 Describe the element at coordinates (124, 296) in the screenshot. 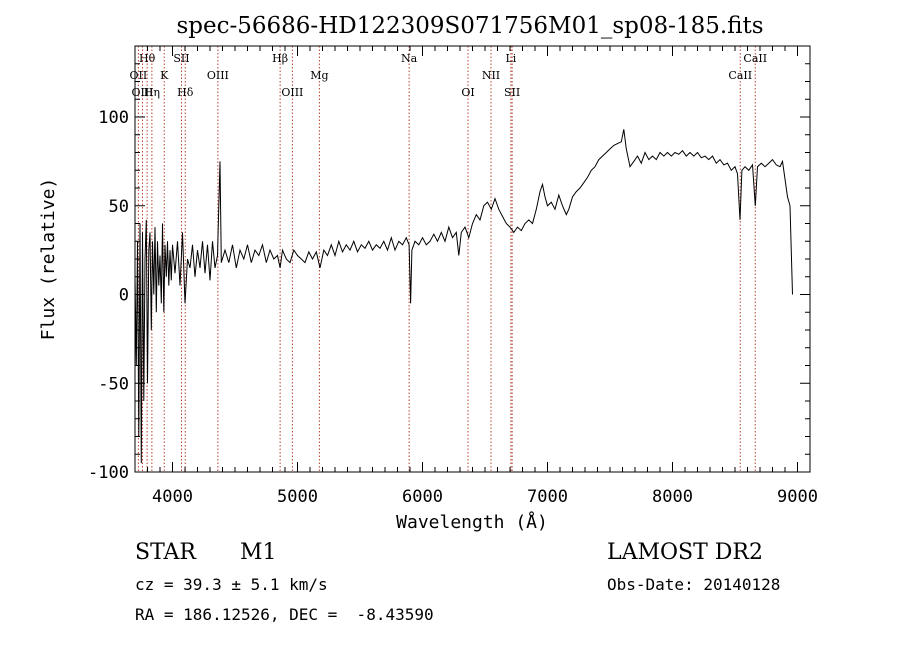

I see `y-tick-label: 0` at that location.